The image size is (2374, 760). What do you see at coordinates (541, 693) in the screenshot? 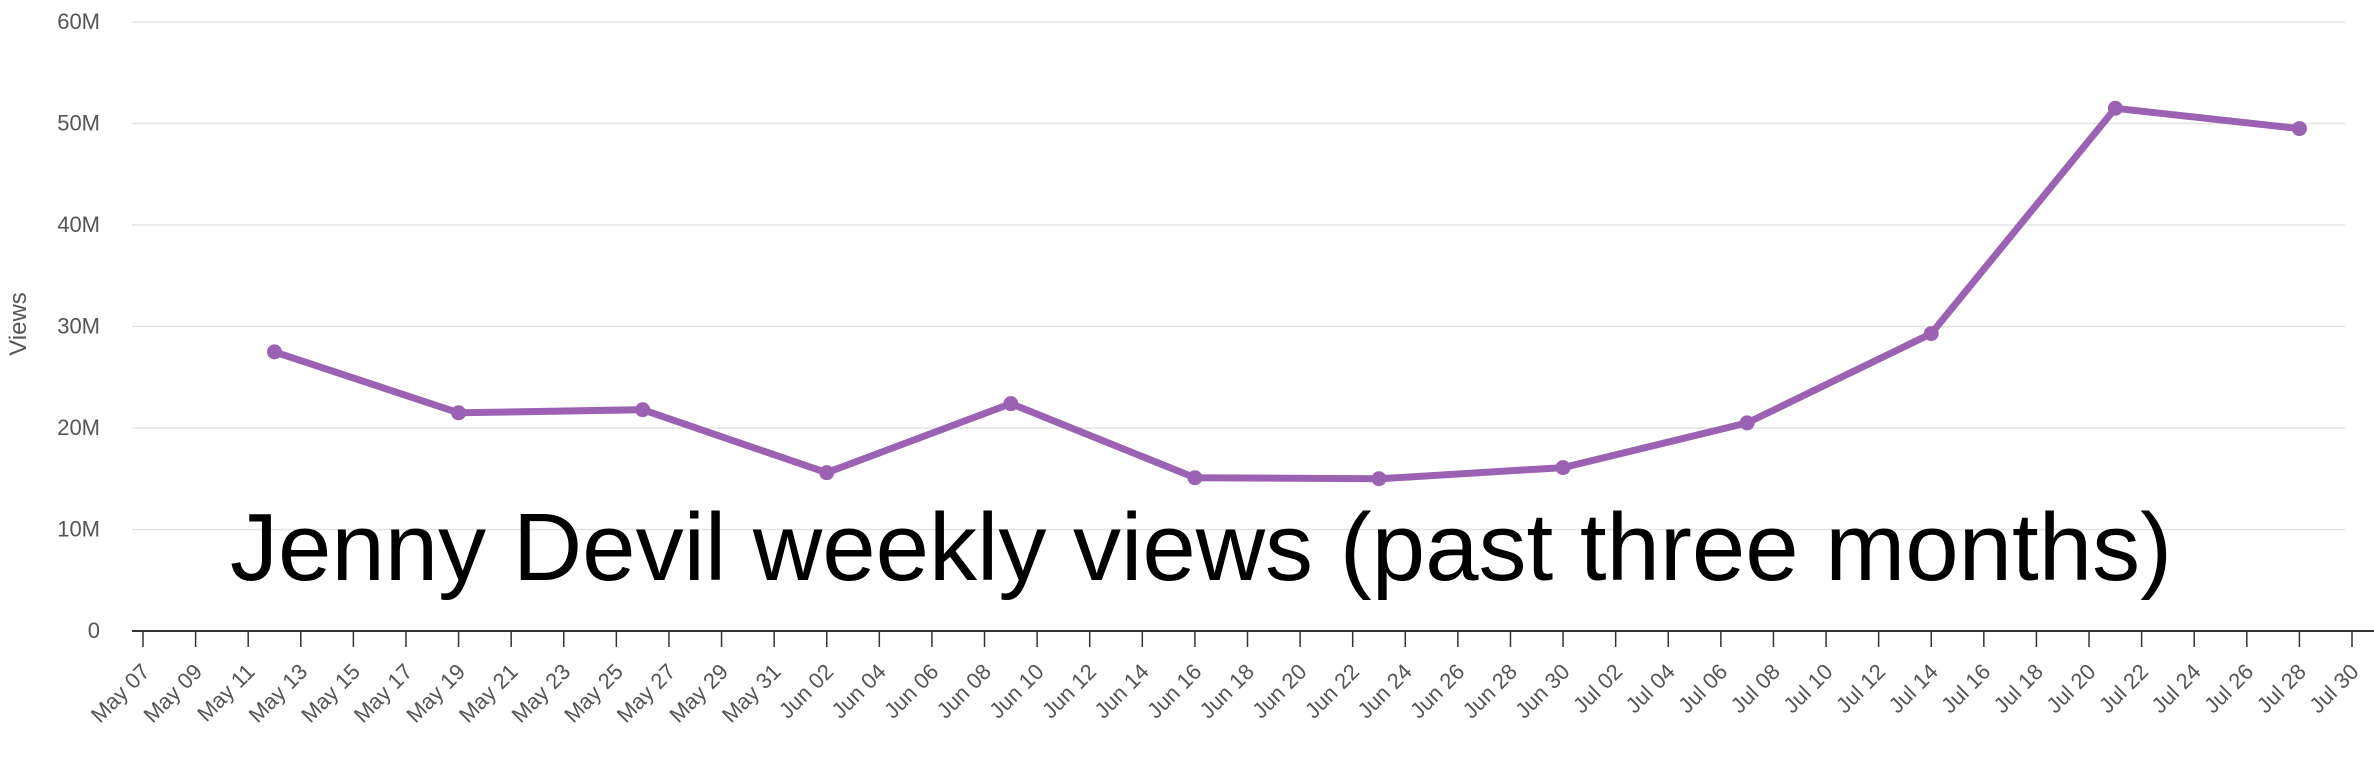
I see `x-tick-label: May 23` at bounding box center [541, 693].